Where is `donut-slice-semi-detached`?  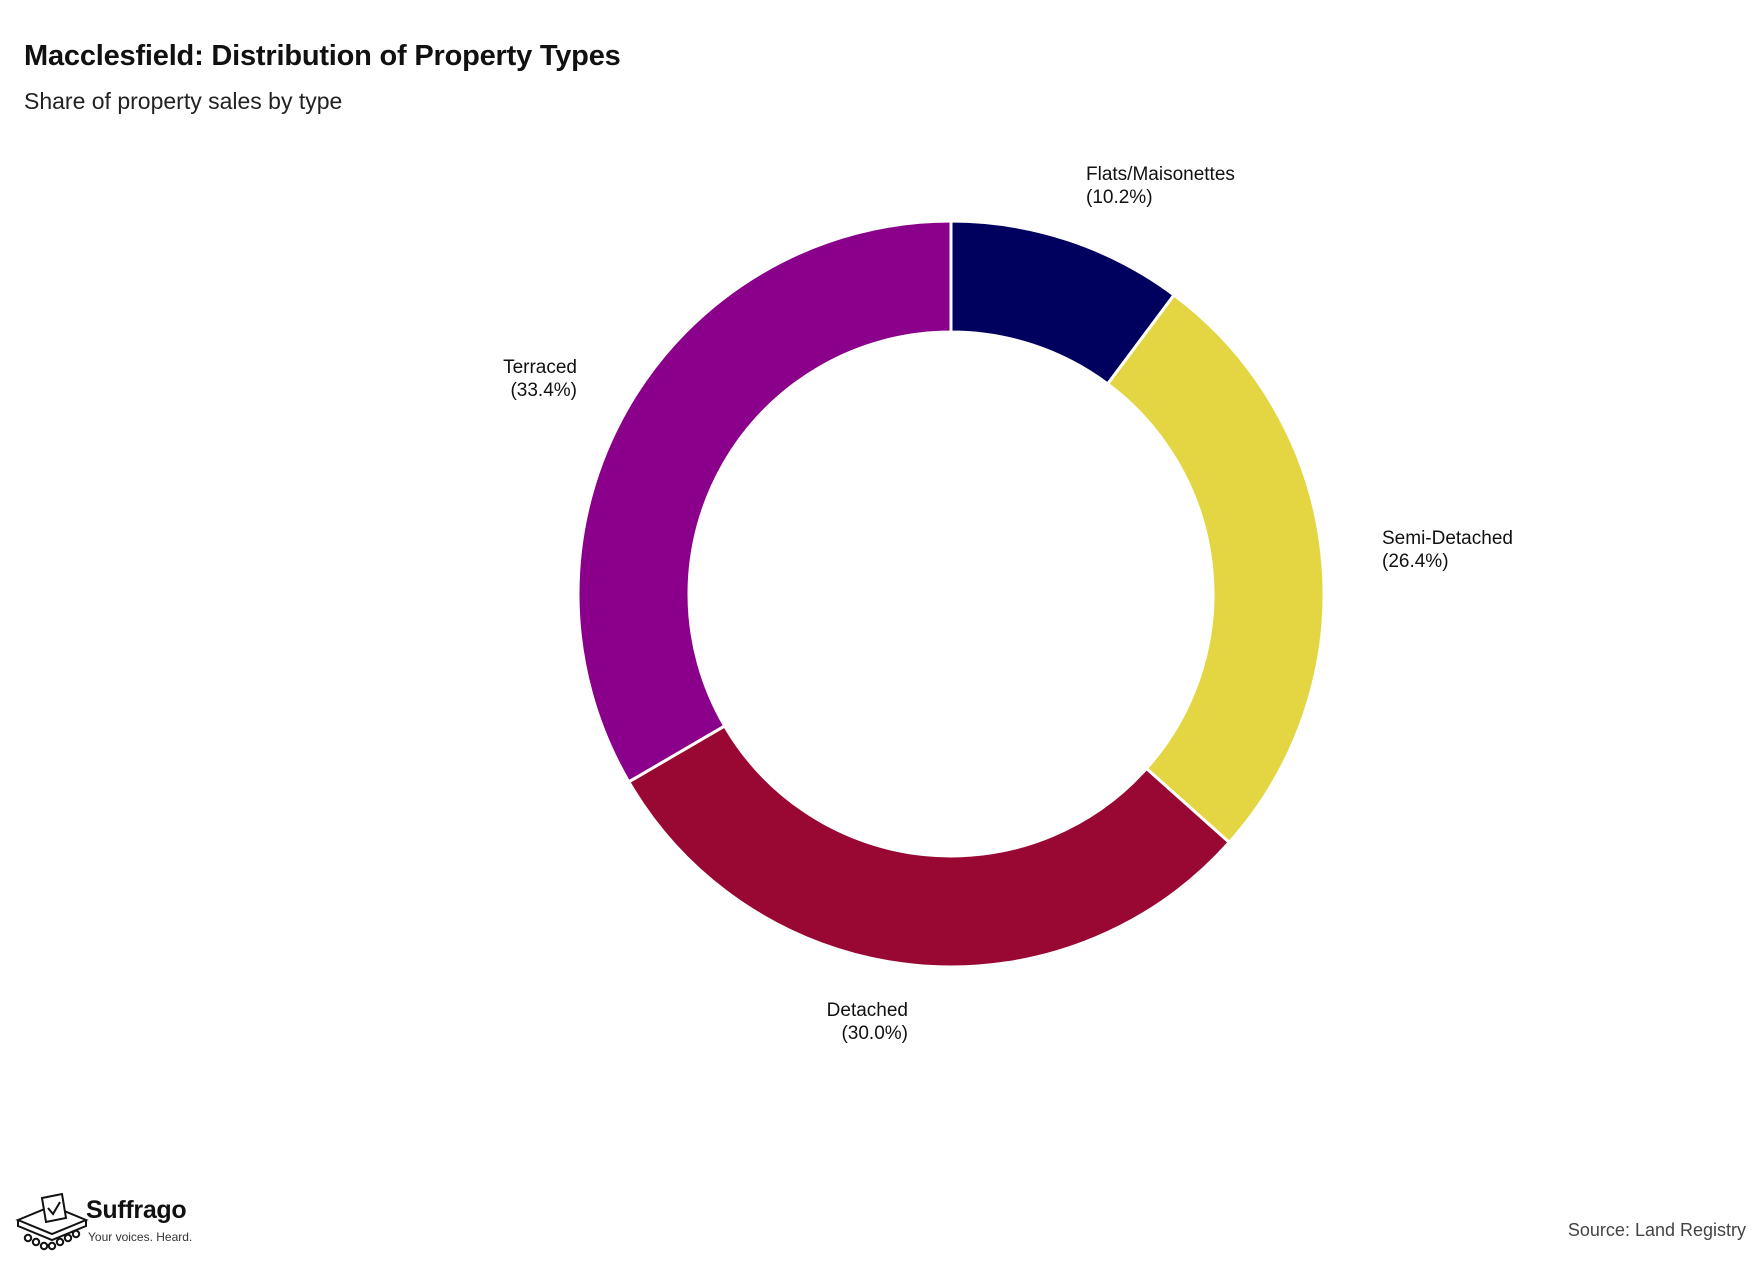 donut-slice-semi-detached is located at coordinates (1215, 568).